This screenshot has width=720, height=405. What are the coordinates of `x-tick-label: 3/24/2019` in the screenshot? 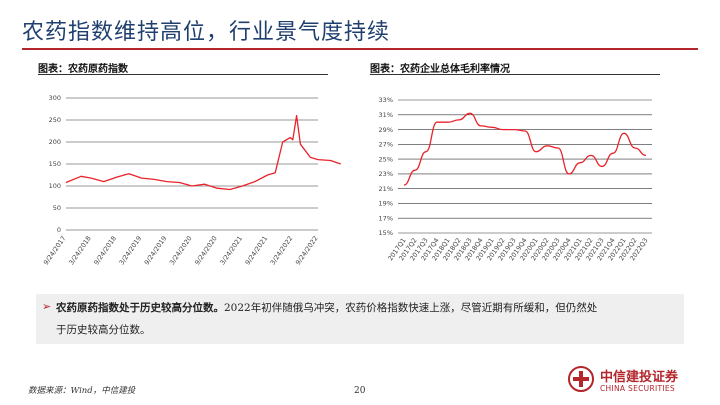 It's located at (131, 251).